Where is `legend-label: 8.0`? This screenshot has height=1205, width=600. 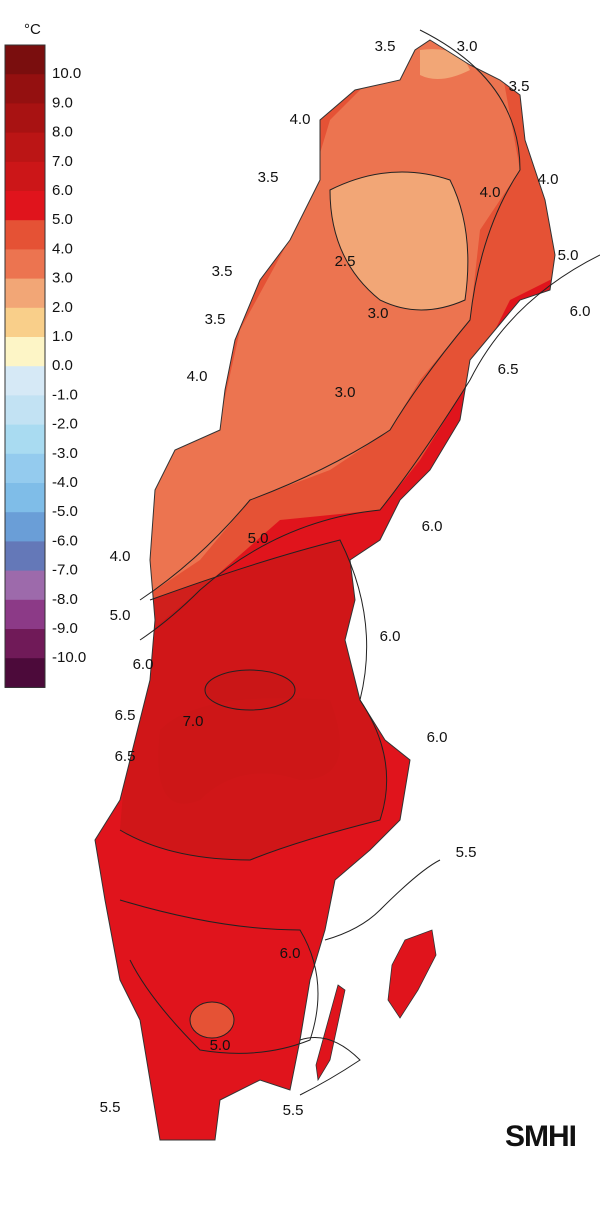
legend-label: 8.0 is located at coordinates (62, 132).